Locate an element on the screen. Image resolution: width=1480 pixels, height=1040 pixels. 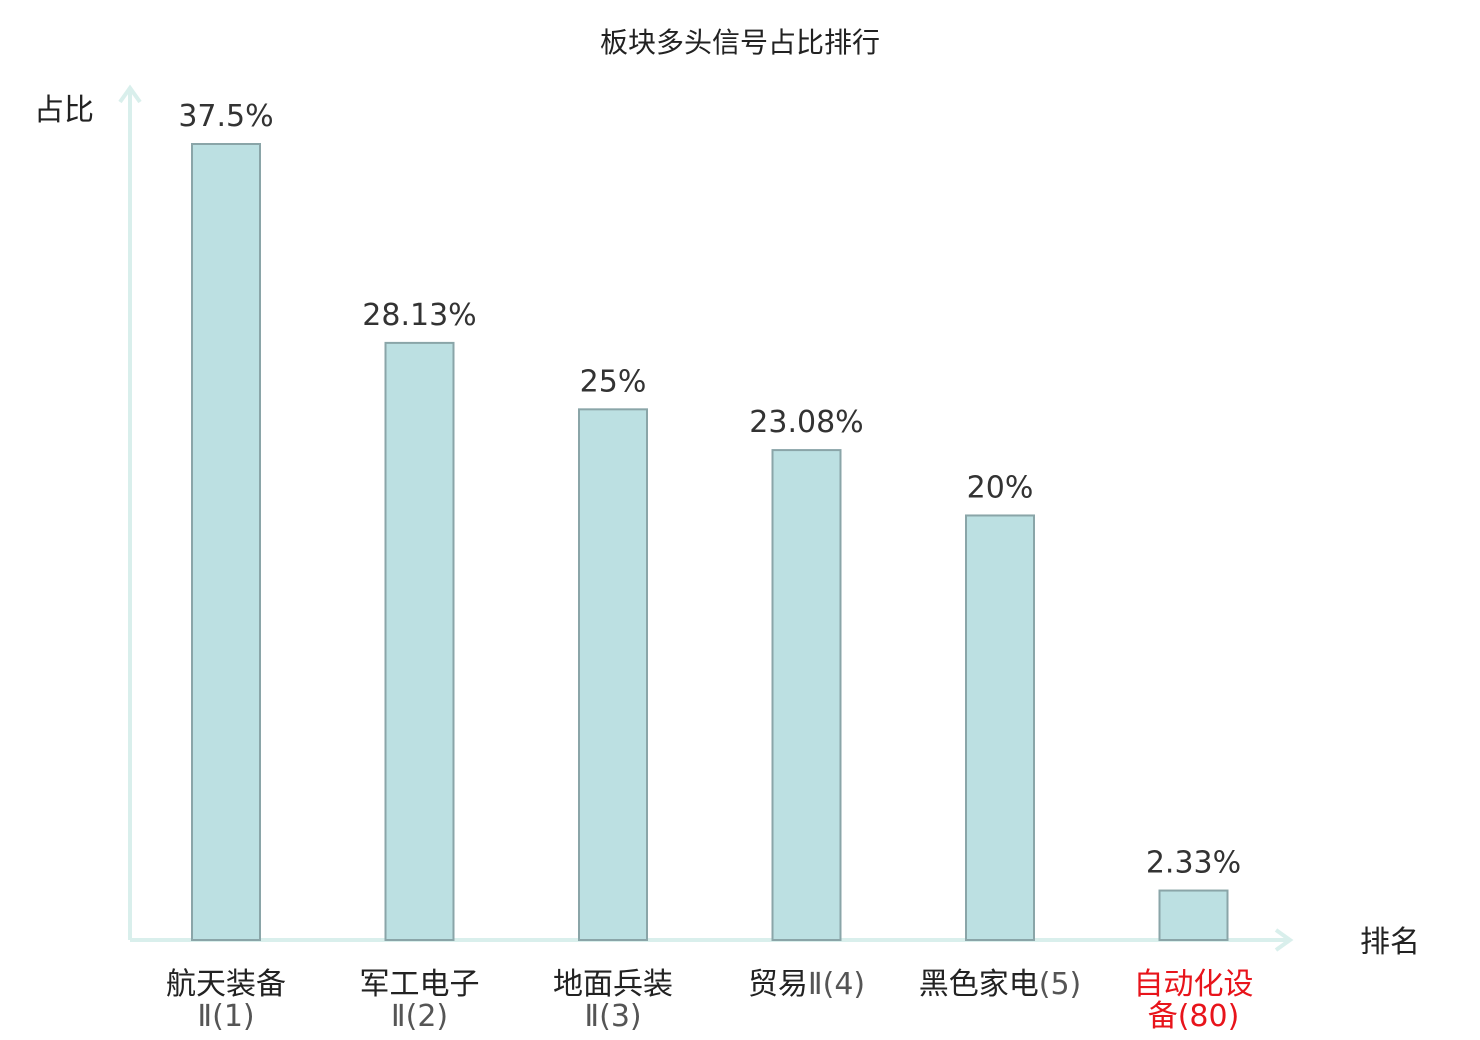
category-name: 航天装备 is located at coordinates (226, 984).